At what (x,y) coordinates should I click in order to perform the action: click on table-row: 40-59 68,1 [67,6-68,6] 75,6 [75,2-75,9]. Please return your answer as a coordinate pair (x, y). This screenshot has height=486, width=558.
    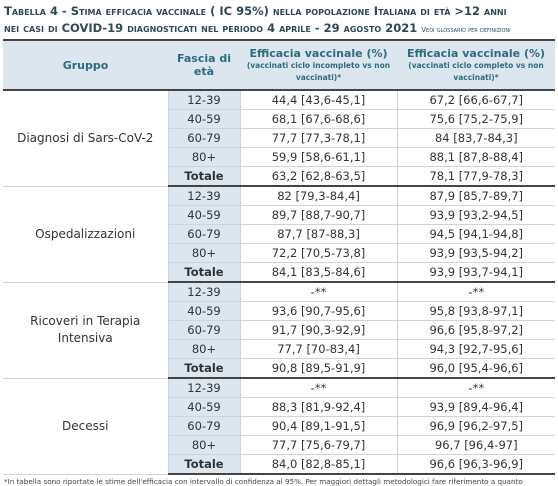
    Looking at the image, I should click on (279, 119).